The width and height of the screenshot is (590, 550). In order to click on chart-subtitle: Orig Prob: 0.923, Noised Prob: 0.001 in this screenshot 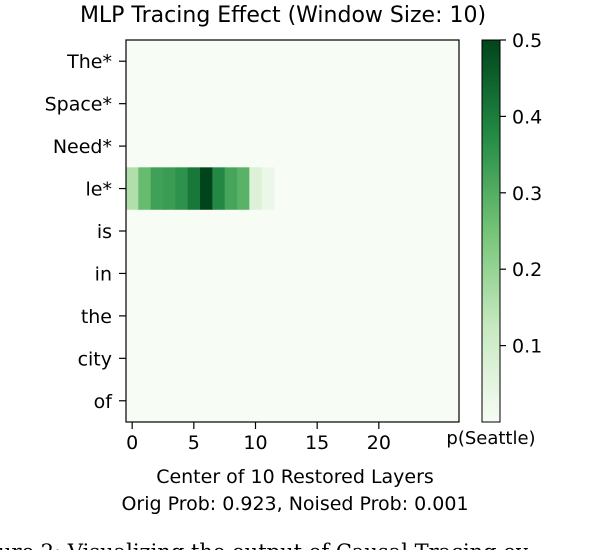, I will do `click(294, 504)`.